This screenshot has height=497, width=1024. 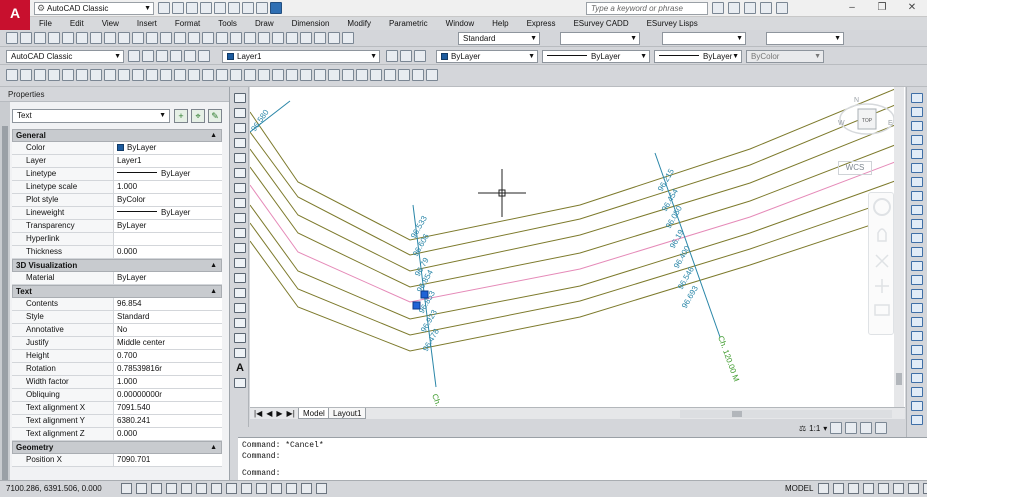 I want to click on draw-revcloud-icon, so click(x=240, y=203).